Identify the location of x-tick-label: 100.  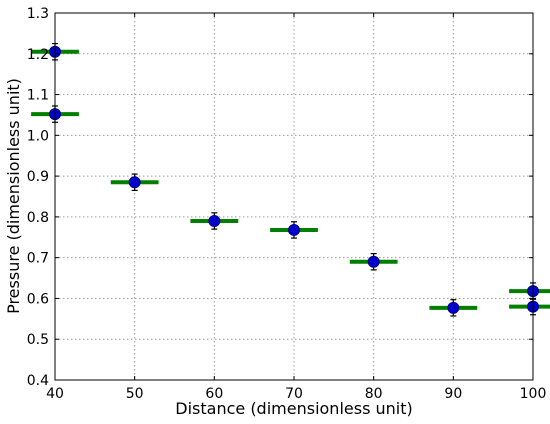
(533, 394).